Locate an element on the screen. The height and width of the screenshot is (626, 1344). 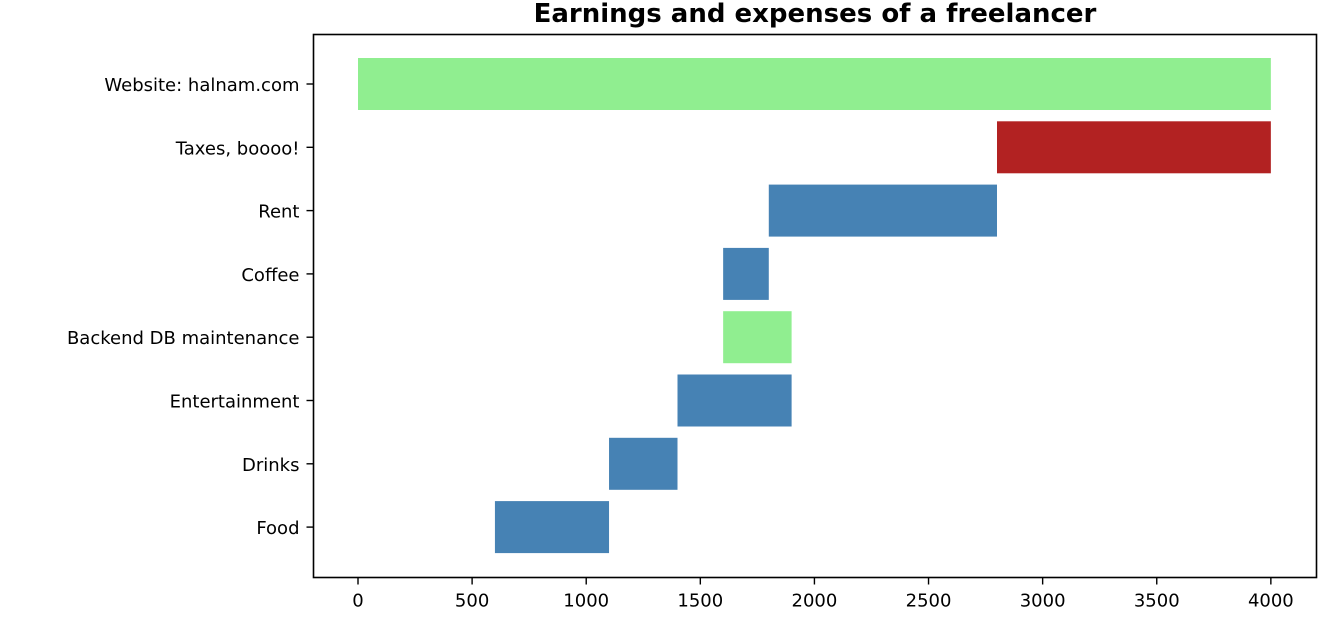
x-tick-label-7: 3500 is located at coordinates (1157, 601).